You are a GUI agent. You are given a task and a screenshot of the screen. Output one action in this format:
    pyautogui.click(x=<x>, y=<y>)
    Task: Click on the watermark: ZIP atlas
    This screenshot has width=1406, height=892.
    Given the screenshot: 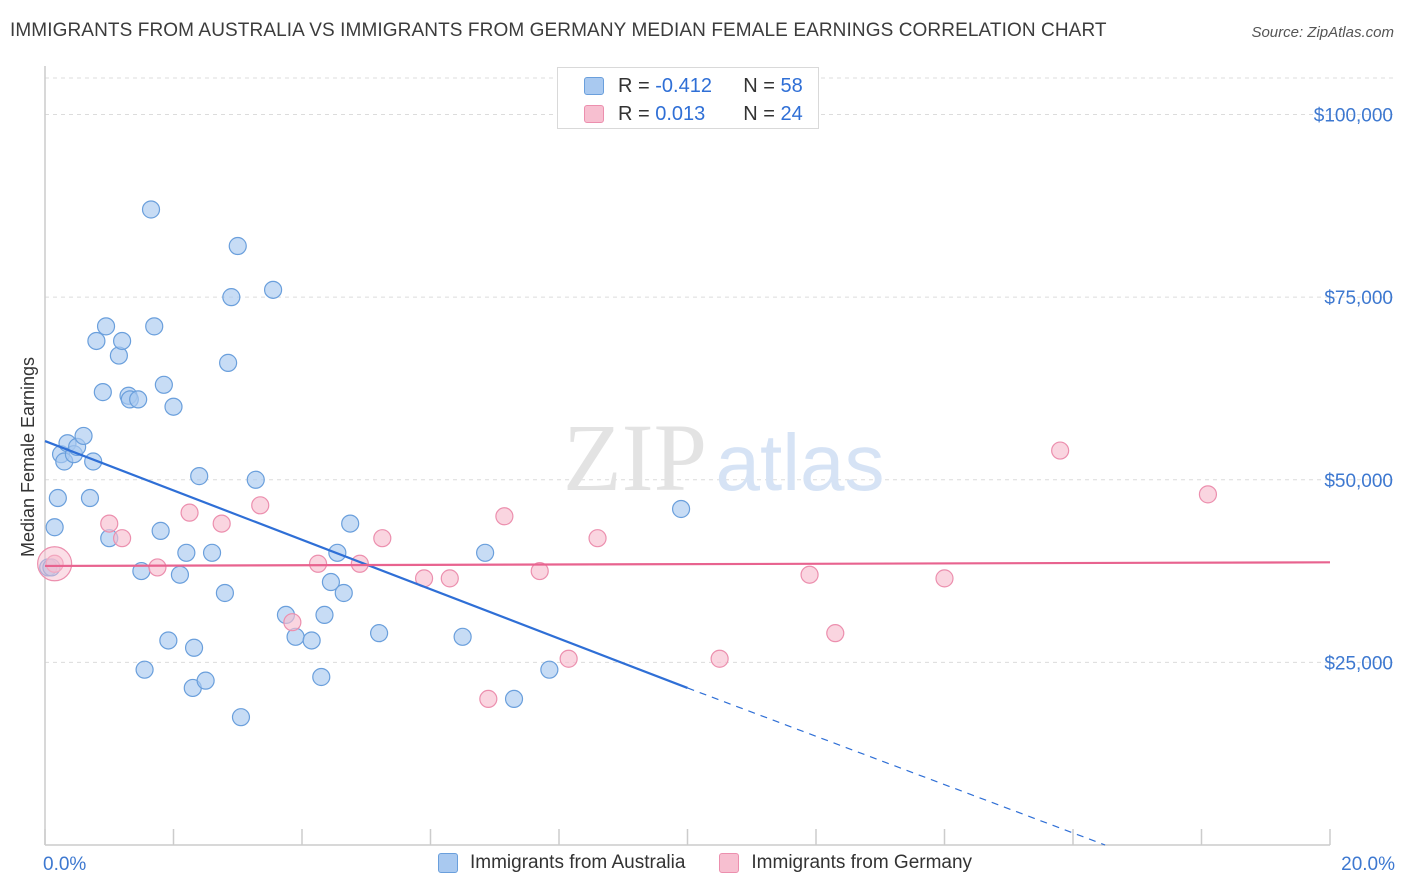 What is the action you would take?
    pyautogui.click(x=723, y=457)
    